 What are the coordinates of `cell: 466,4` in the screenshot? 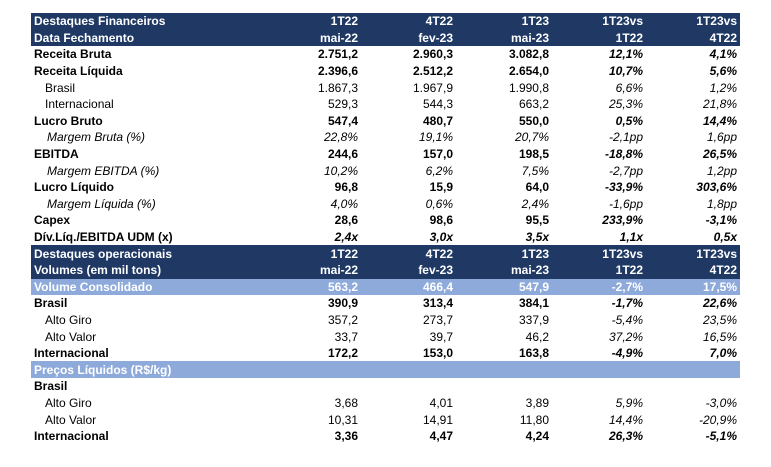 It's located at (408, 287).